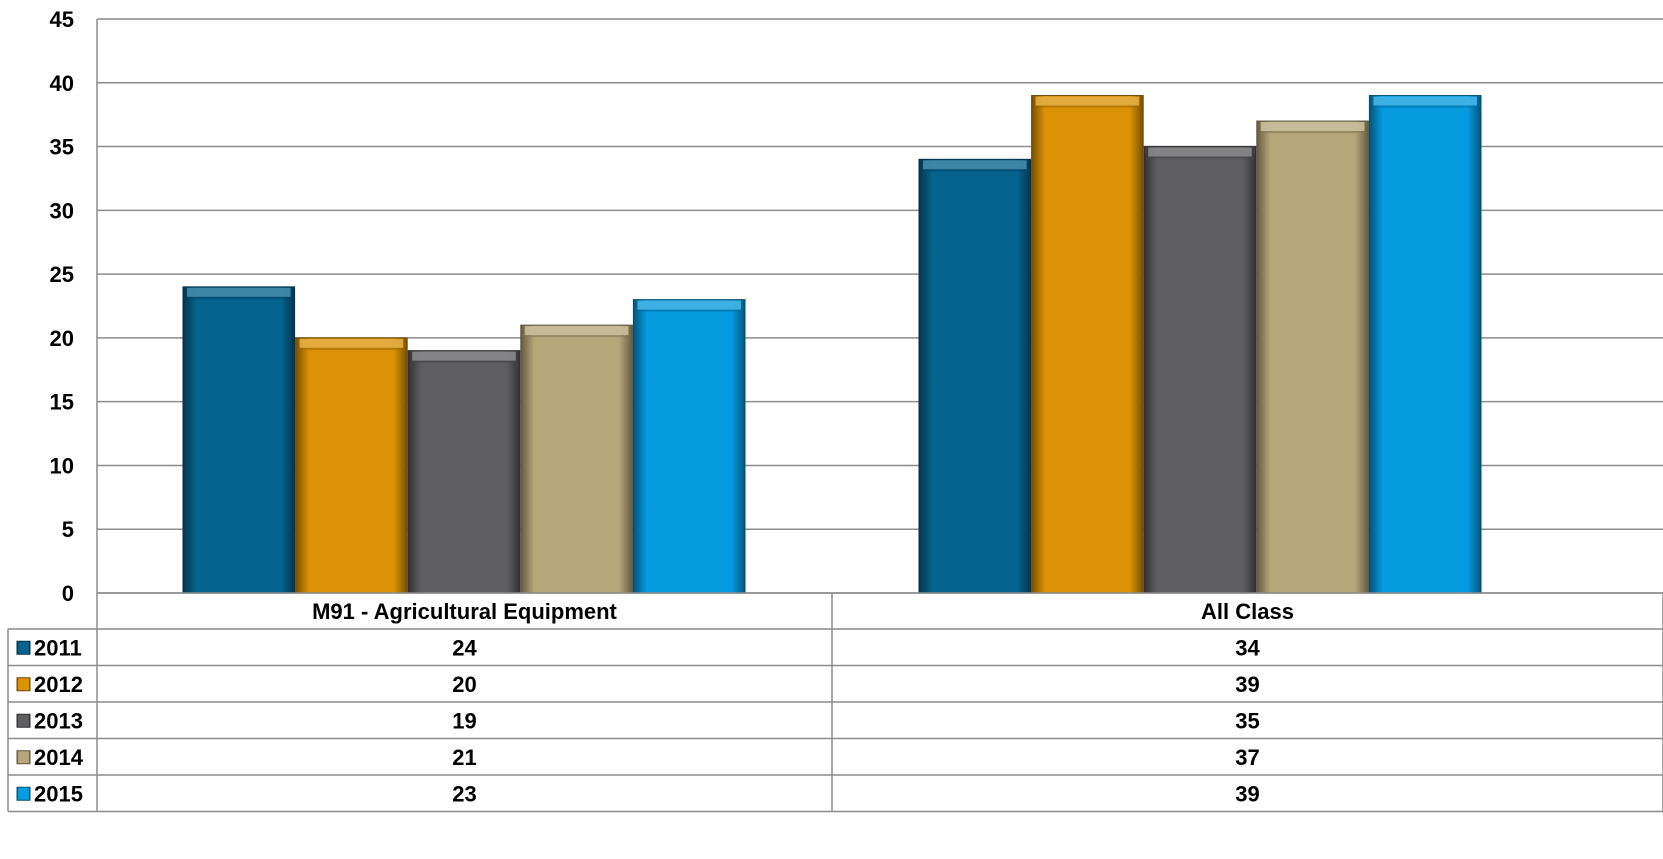 This screenshot has height=859, width=1663. I want to click on legend-key-2014, so click(23, 757).